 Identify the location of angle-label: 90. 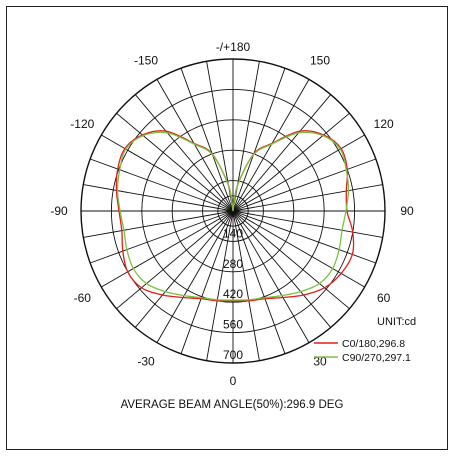
(407, 211).